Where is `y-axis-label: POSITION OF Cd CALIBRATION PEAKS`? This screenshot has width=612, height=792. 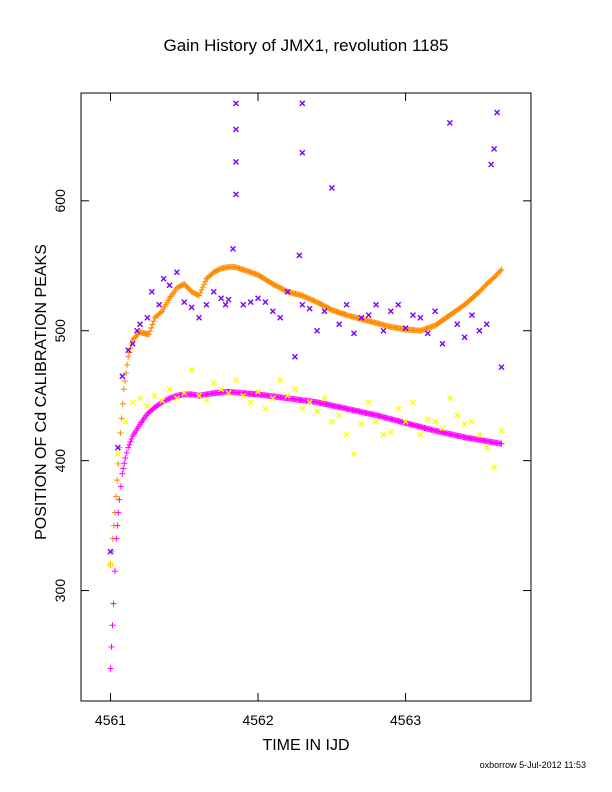
y-axis-label: POSITION OF Cd CALIBRATION PEAKS is located at coordinates (41, 392).